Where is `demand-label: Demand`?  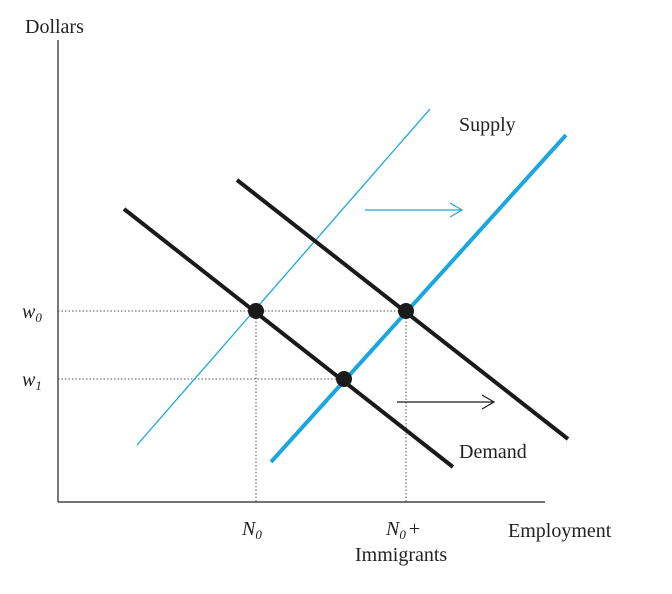 demand-label: Demand is located at coordinates (493, 452).